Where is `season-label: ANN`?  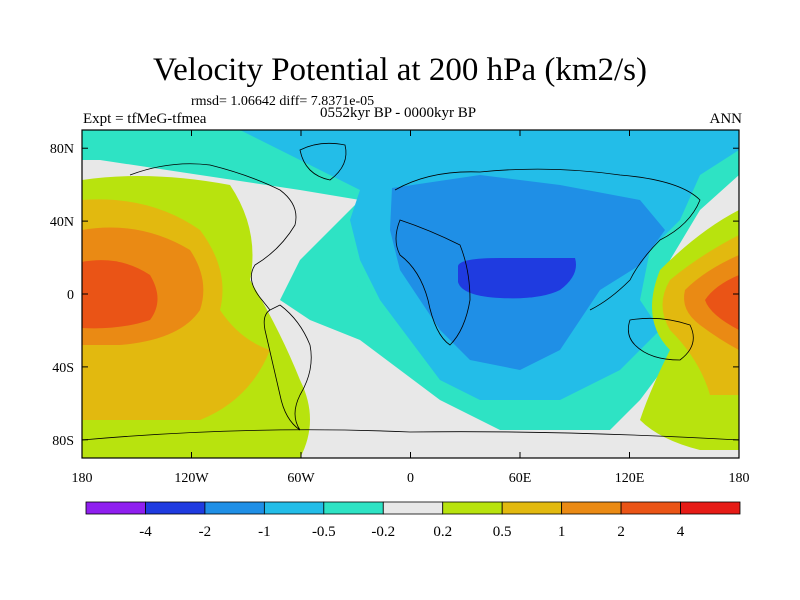 season-label: ANN is located at coordinates (726, 119).